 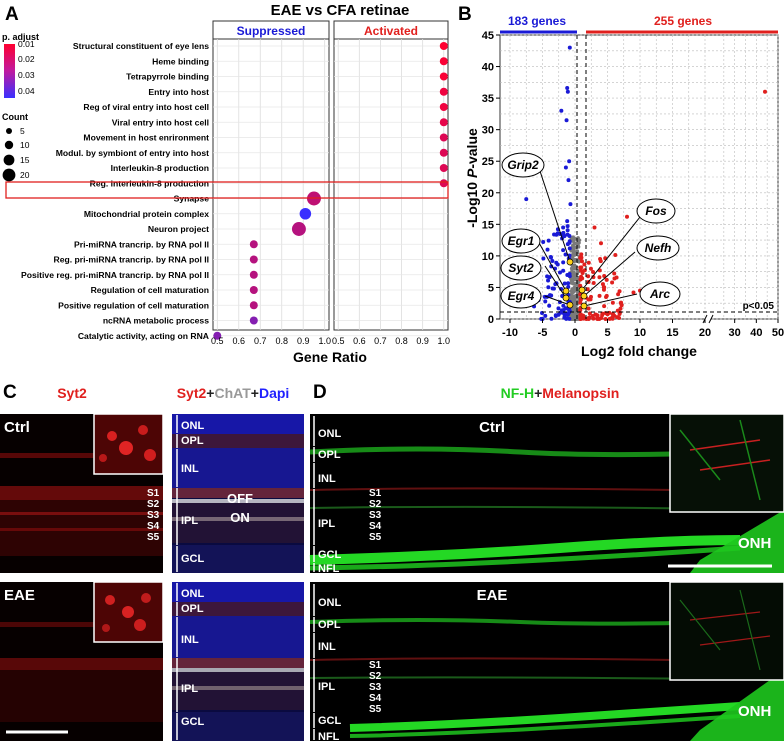 What do you see at coordinates (153, 526) in the screenshot?
I see `stratum-label: S4` at bounding box center [153, 526].